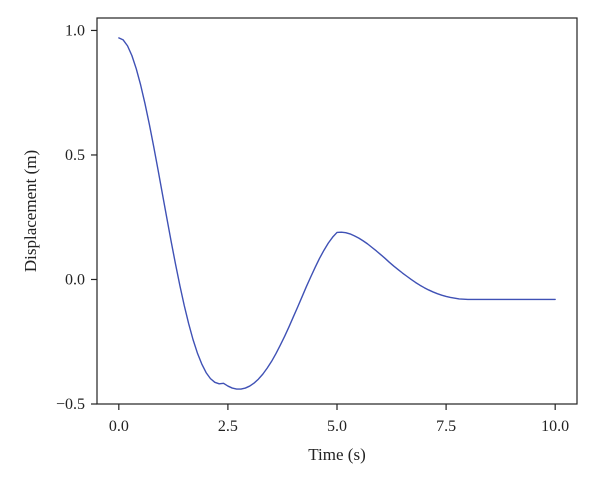 The width and height of the screenshot is (600, 485). Describe the element at coordinates (30, 211) in the screenshot. I see `y-axis-label: Displacement (m)` at that location.